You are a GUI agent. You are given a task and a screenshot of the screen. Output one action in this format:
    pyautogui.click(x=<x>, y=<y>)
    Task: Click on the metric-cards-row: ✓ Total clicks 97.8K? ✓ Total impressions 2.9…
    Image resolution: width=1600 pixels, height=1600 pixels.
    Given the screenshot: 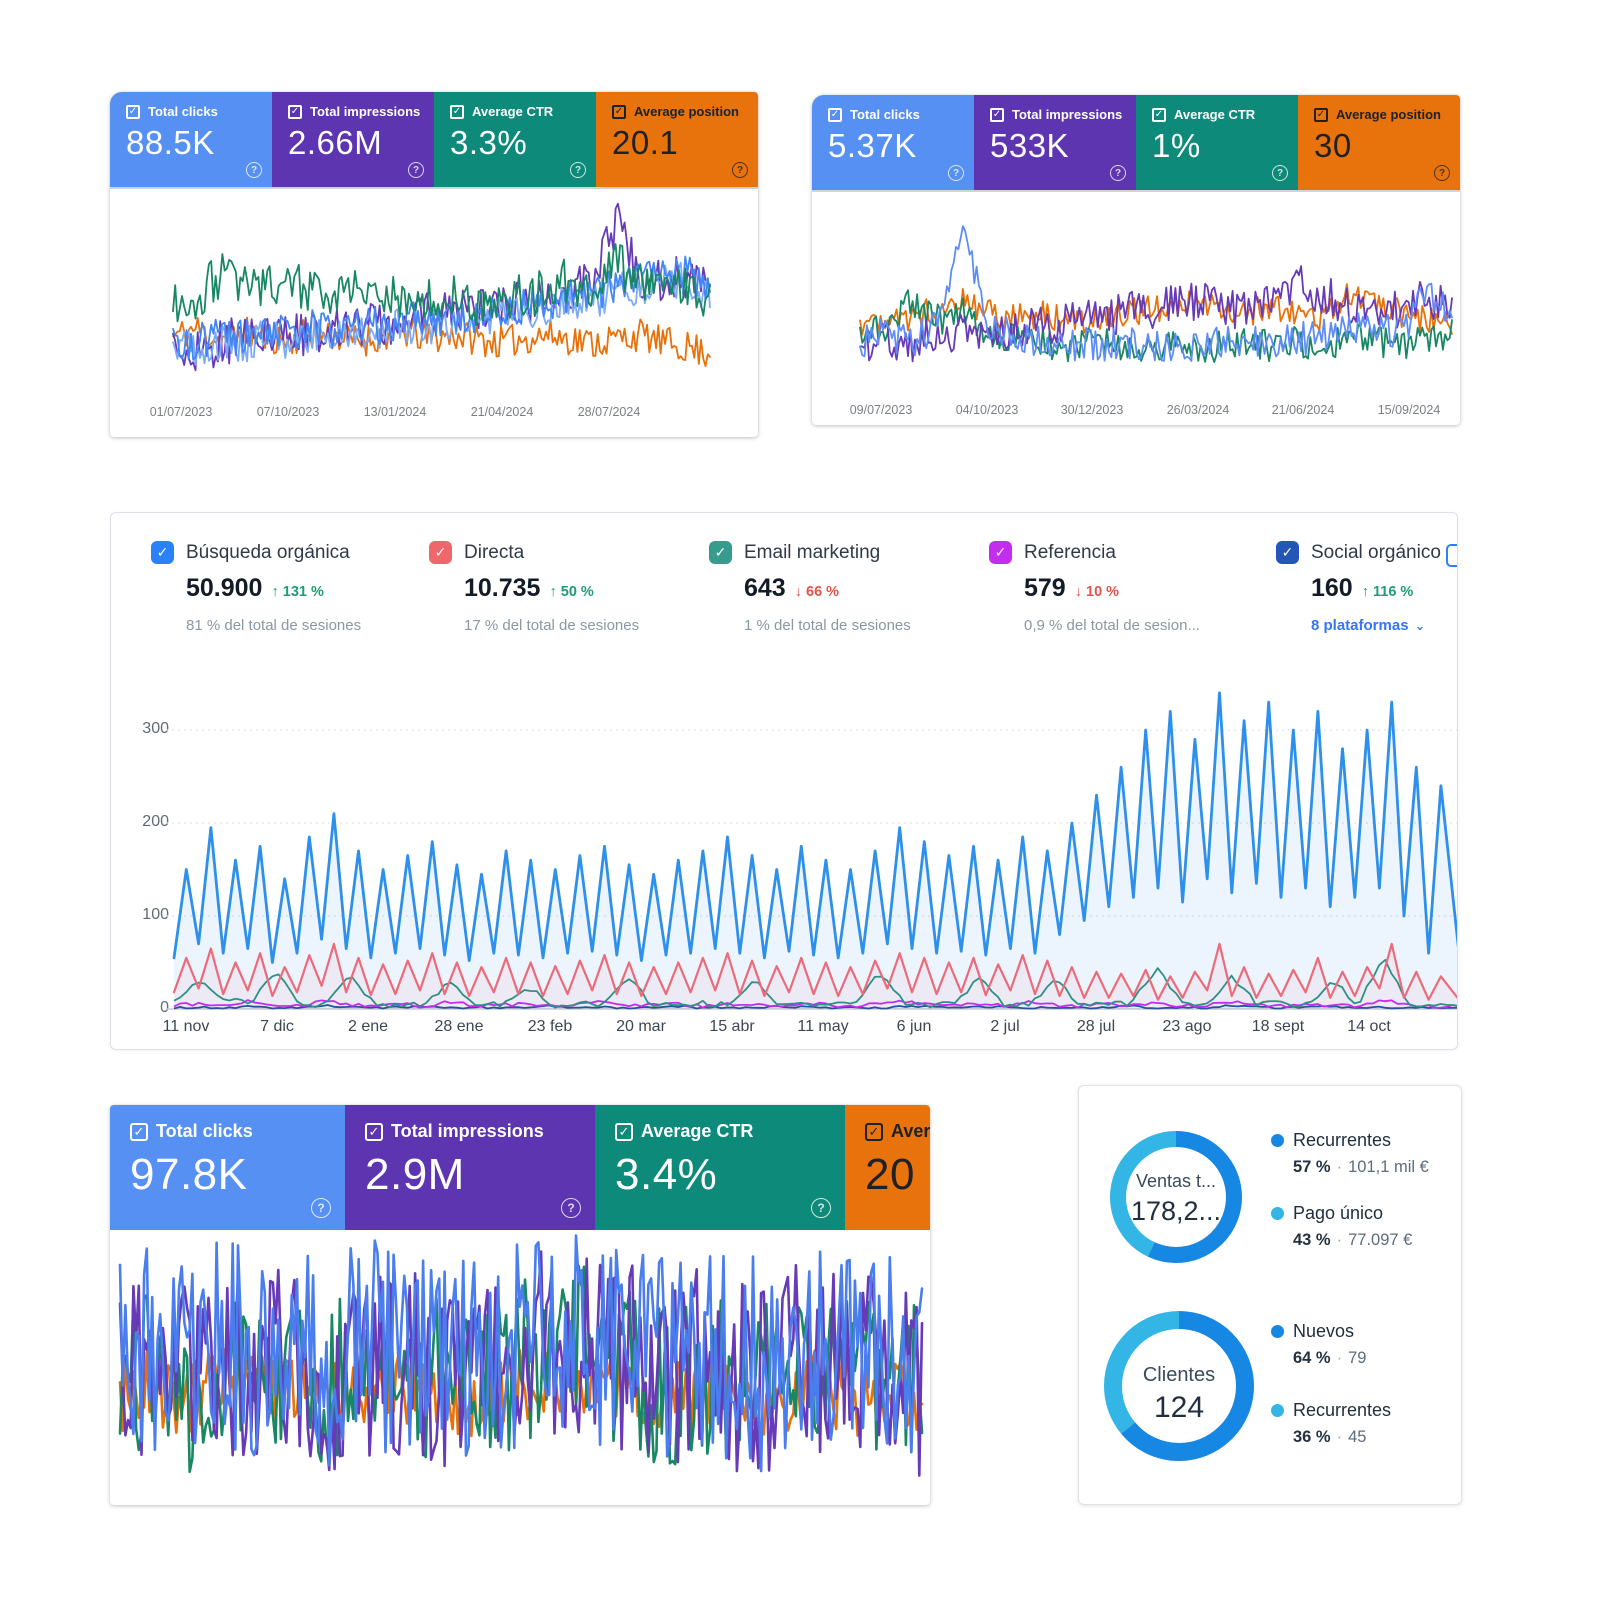 What is the action you would take?
    pyautogui.click(x=520, y=1167)
    